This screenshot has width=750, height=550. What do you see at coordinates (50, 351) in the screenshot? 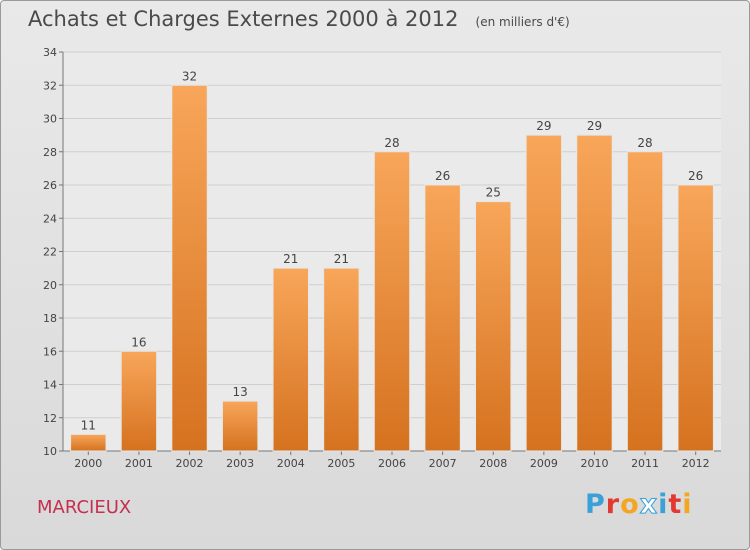
I see `y-tick-label: 16` at bounding box center [50, 351].